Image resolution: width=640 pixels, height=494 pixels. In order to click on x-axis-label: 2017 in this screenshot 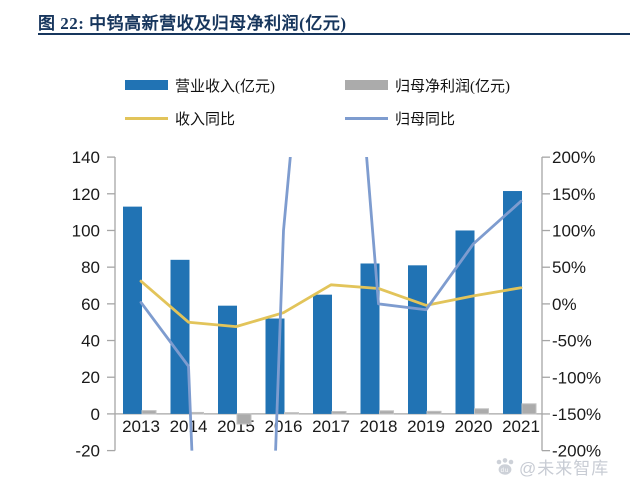, I will do `click(331, 426)`.